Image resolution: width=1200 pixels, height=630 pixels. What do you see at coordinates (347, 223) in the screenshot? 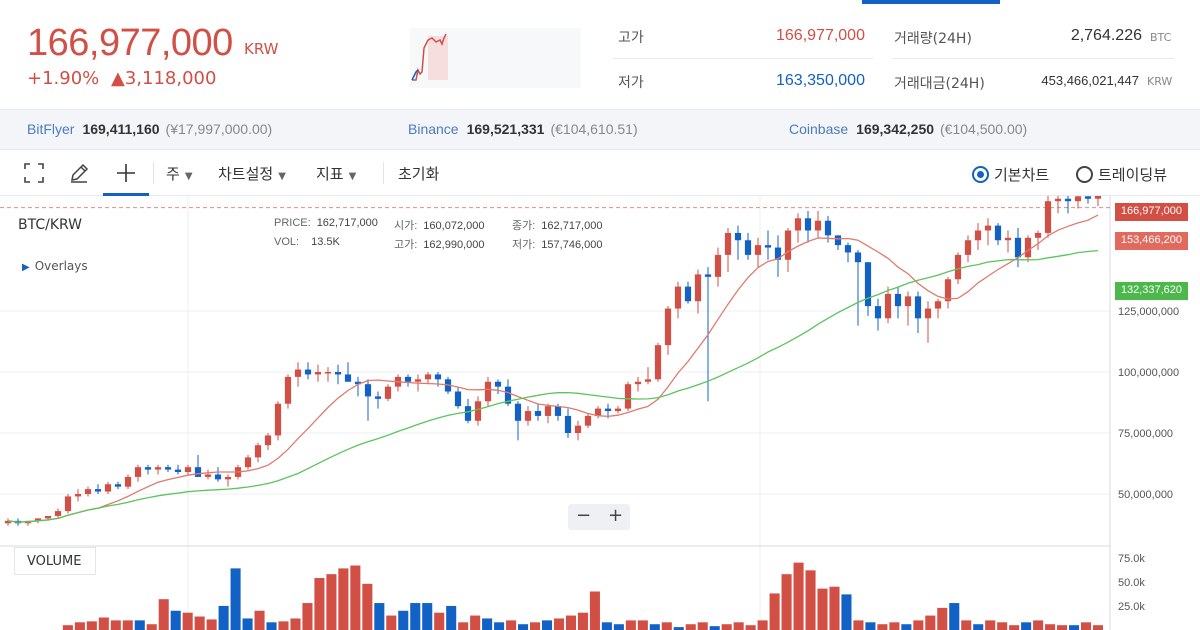
I see `ohlc-value: 162,717,000` at bounding box center [347, 223].